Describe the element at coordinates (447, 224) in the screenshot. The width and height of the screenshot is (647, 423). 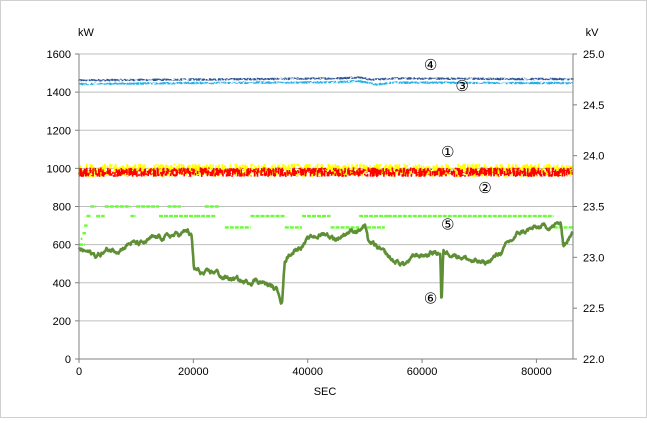
I see `series-marker-s5: ⑤` at that location.